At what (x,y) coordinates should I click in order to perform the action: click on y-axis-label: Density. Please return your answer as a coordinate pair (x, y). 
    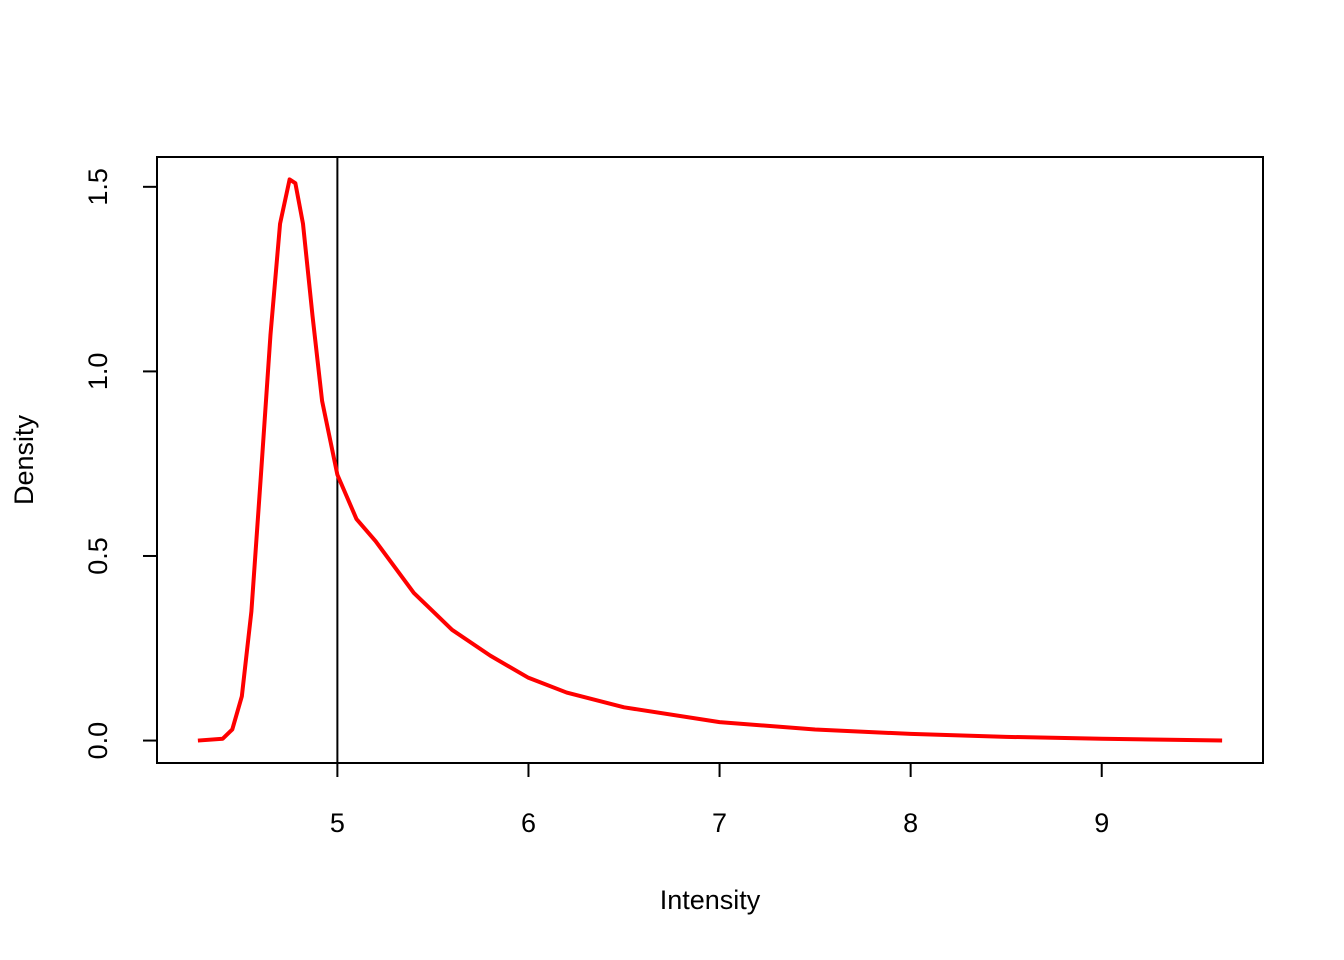
    Looking at the image, I should click on (24, 459).